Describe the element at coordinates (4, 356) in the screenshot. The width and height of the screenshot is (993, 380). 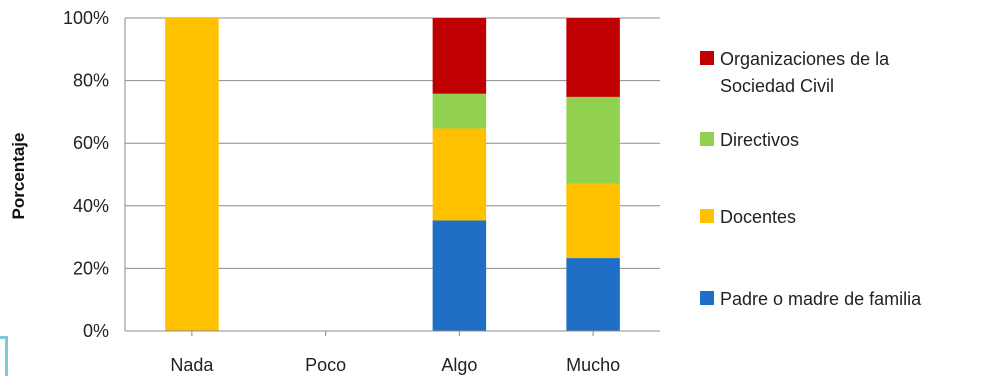
I see `corner-decoration` at that location.